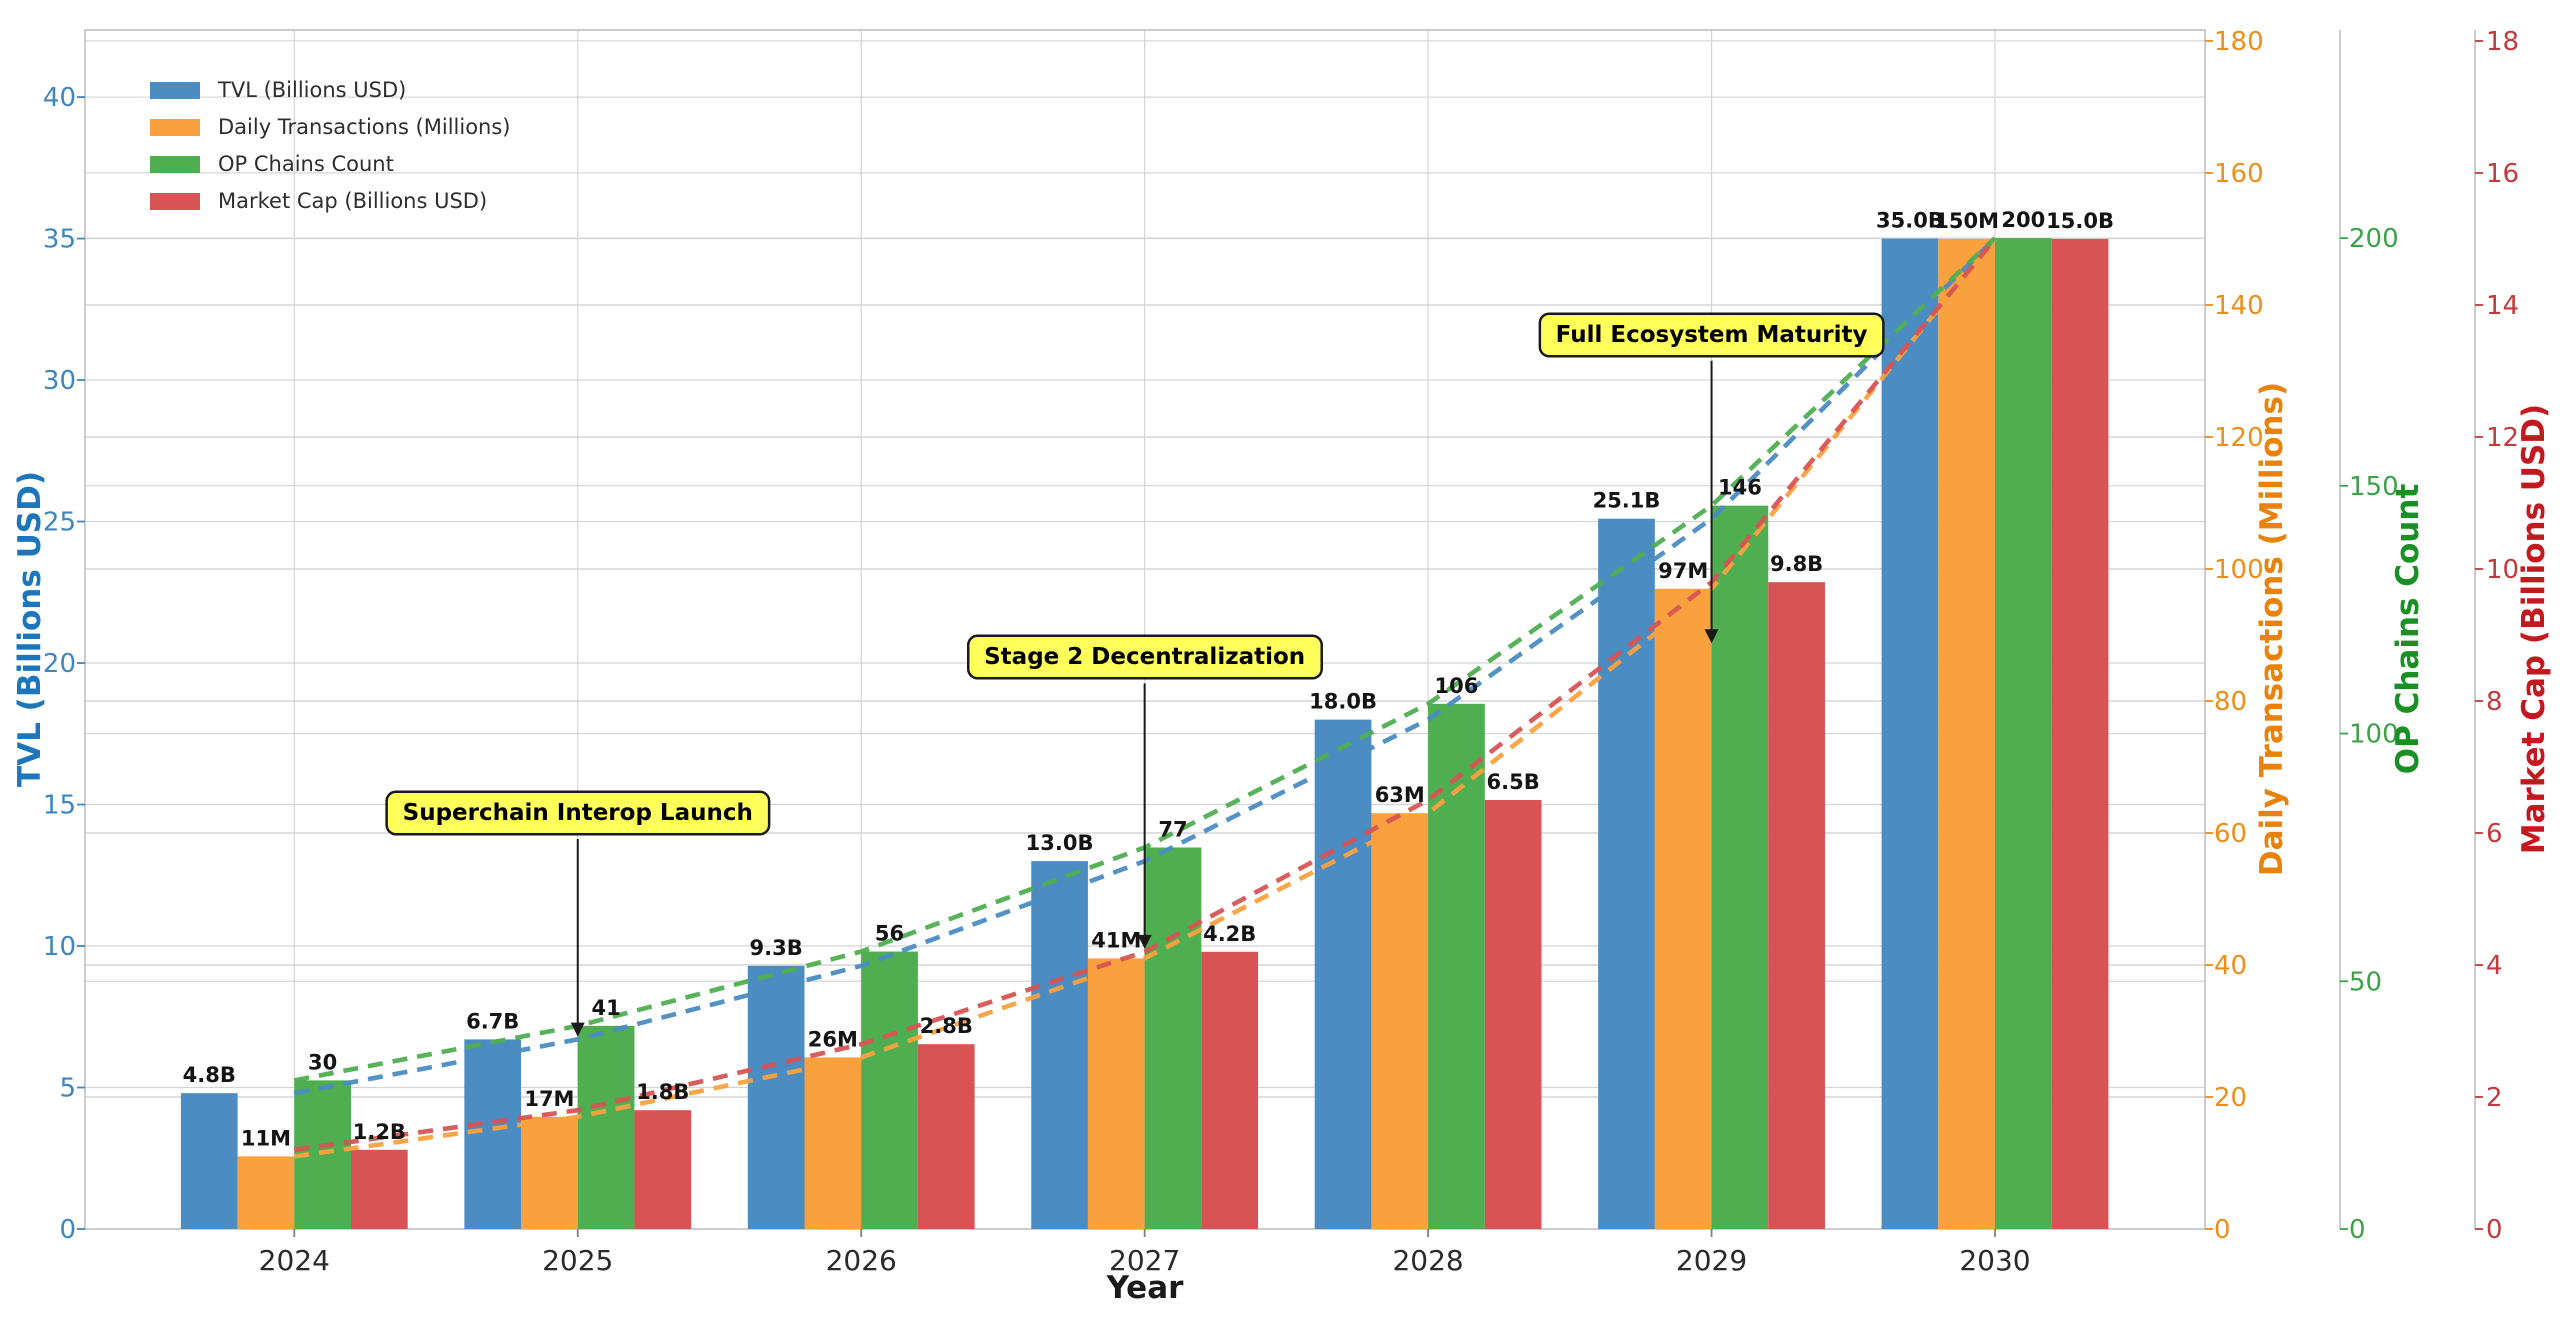 This screenshot has height=1318, width=2560. What do you see at coordinates (353, 201) in the screenshot?
I see `legend-label-marketcap: Market Cap (Billions USD)` at bounding box center [353, 201].